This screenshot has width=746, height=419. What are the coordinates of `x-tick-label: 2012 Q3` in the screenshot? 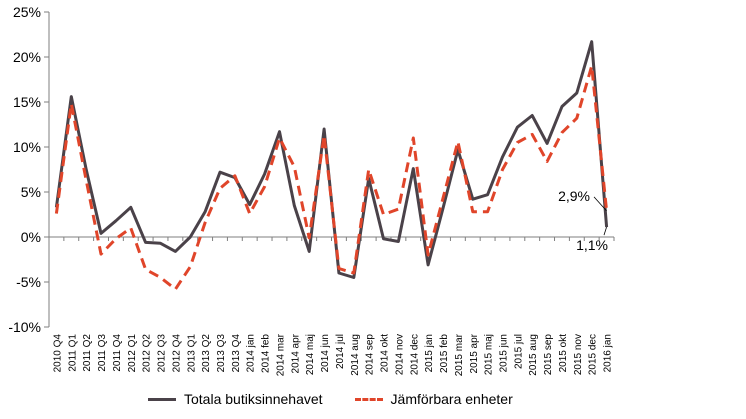 It's located at (162, 353).